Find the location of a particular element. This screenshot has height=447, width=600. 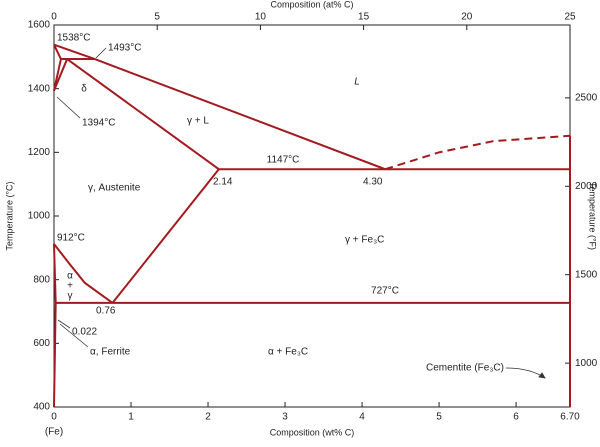

x2-tick-label: 20 is located at coordinates (467, 17).